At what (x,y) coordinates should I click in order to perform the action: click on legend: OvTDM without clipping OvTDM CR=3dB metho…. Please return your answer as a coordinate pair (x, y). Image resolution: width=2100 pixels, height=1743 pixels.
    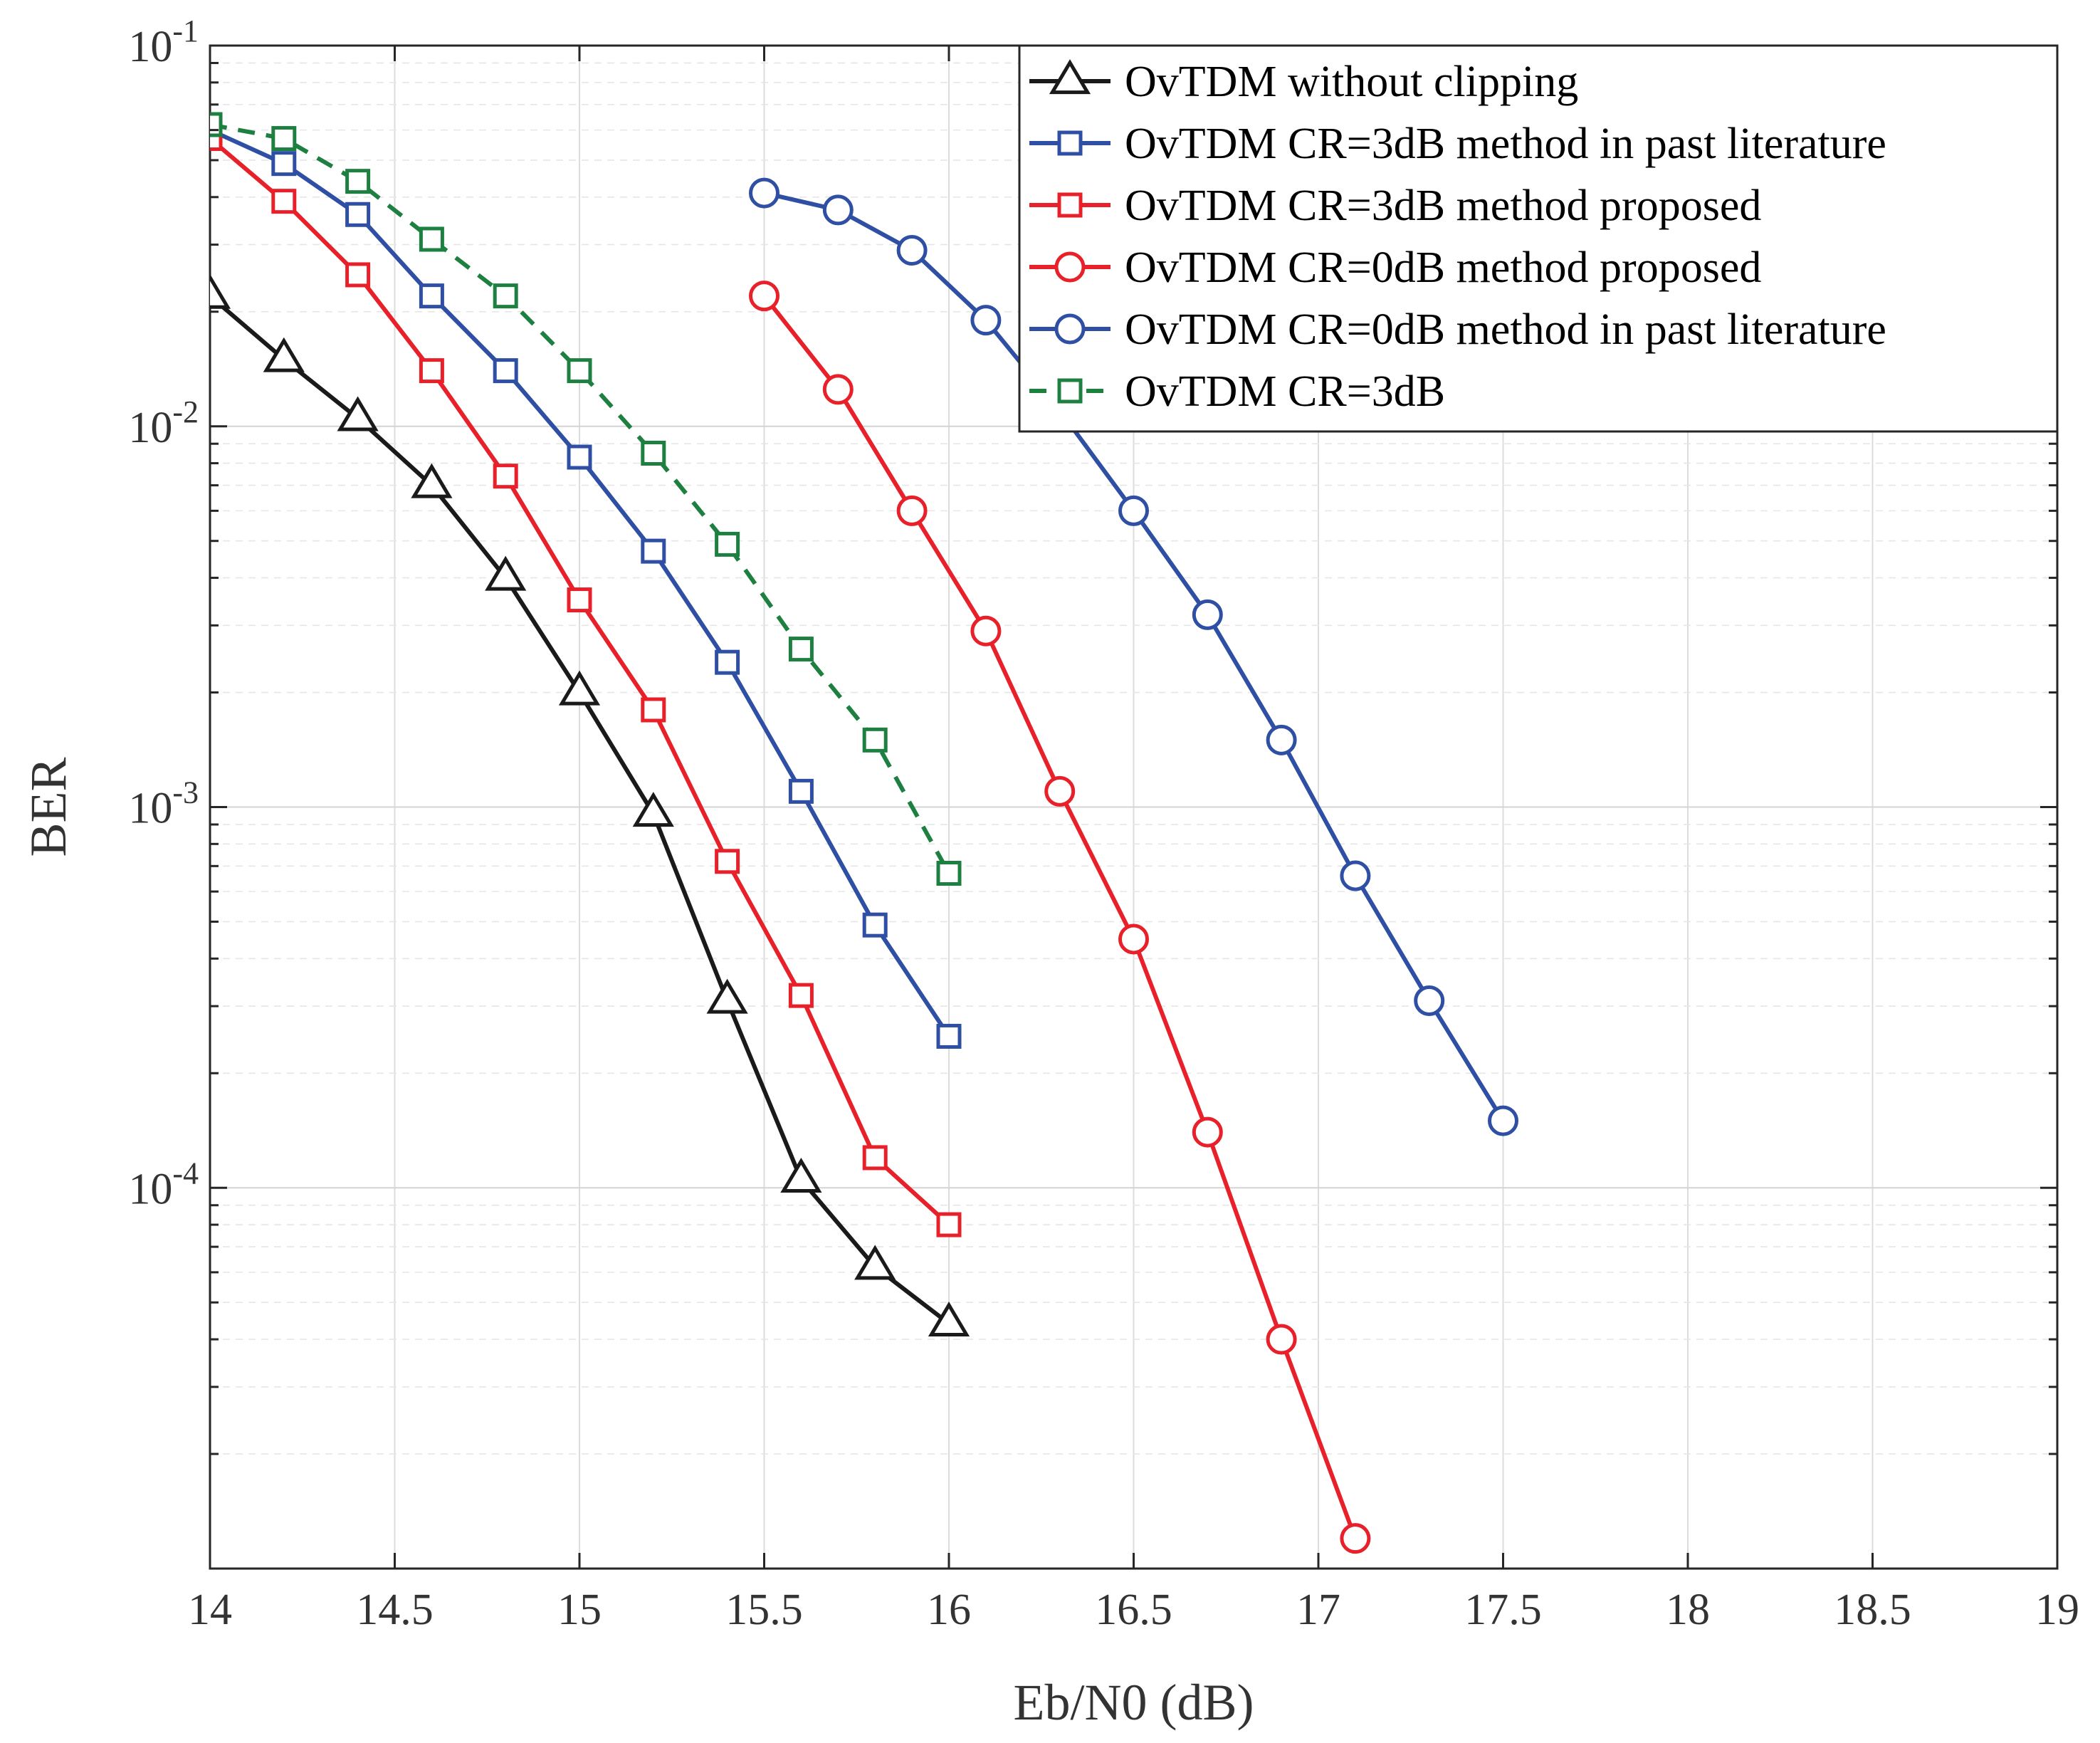
    Looking at the image, I should click on (1538, 239).